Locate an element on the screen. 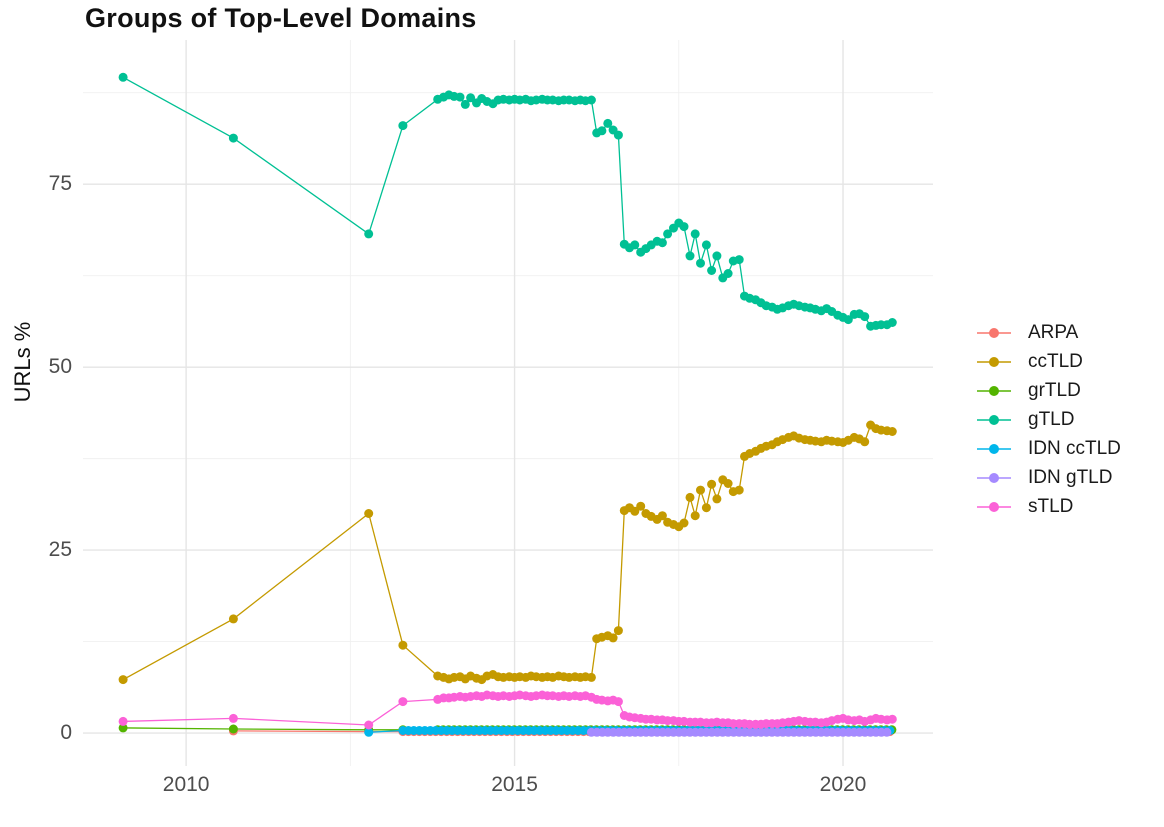 This screenshot has height=827, width=1164. legend-label: IDN ccTLD is located at coordinates (1074, 448).